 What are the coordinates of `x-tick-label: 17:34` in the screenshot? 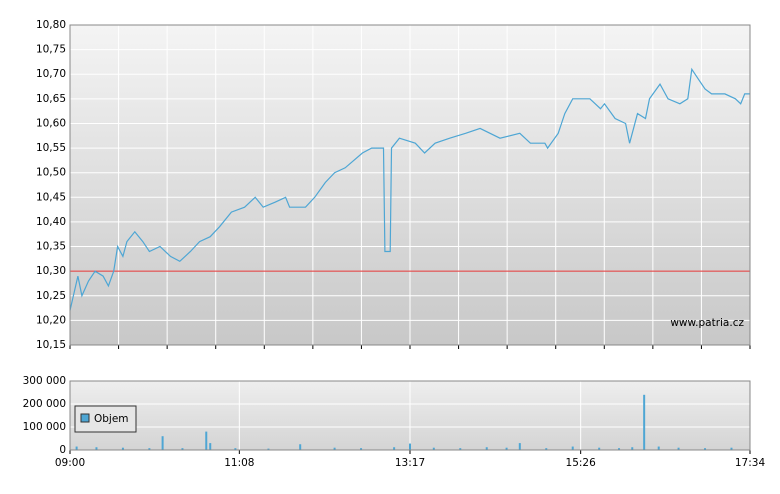 It's located at (750, 463).